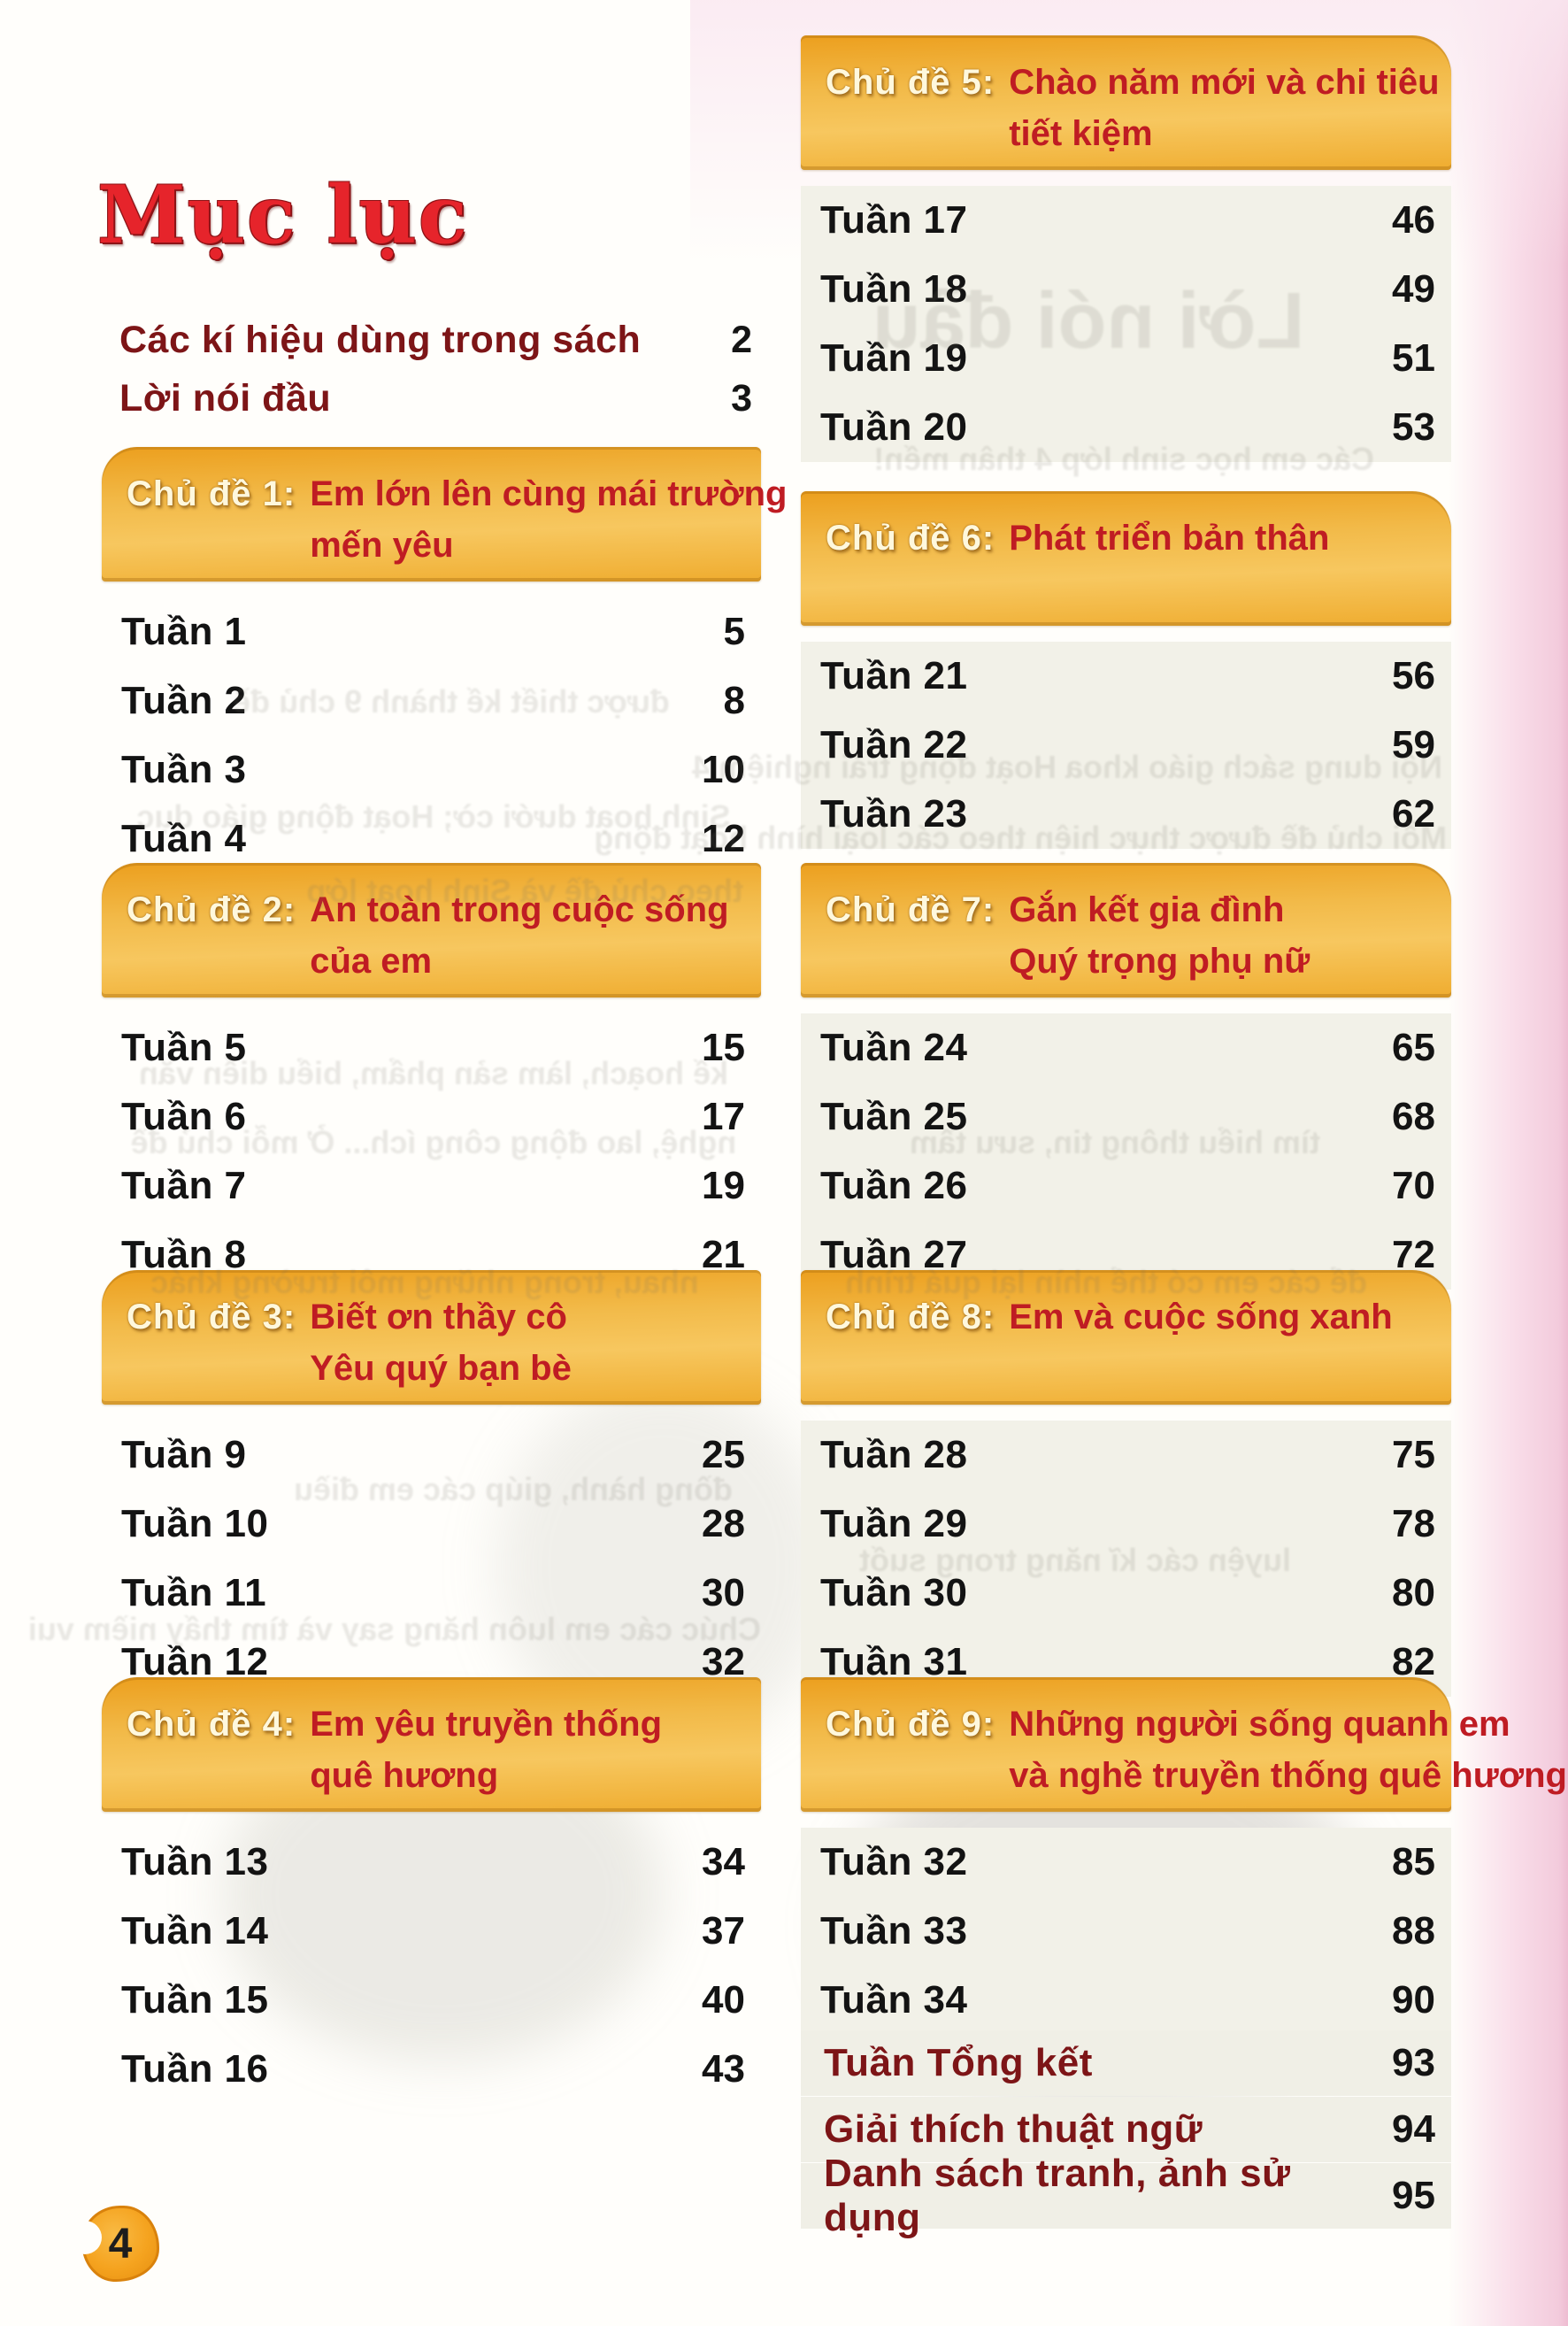 The image size is (1568, 2326). What do you see at coordinates (1413, 1186) in the screenshot?
I see `toc-row-page-number: 70` at bounding box center [1413, 1186].